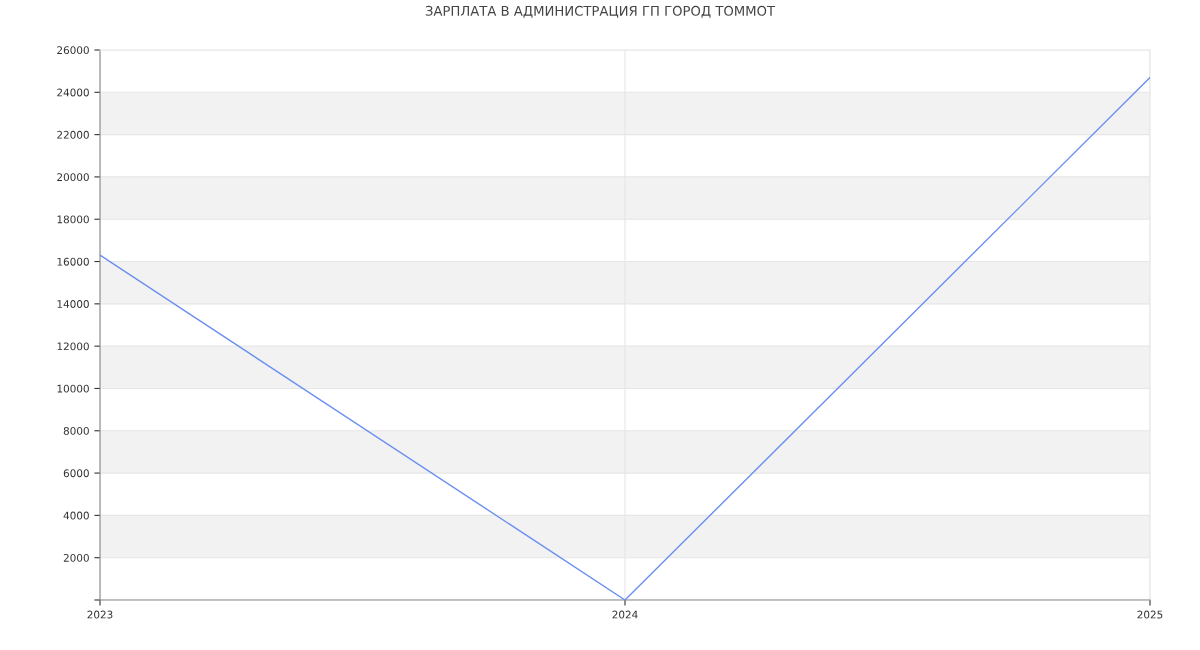 This screenshot has width=1200, height=650. What do you see at coordinates (73, 177) in the screenshot?
I see `y-tick-label: 20000` at bounding box center [73, 177].